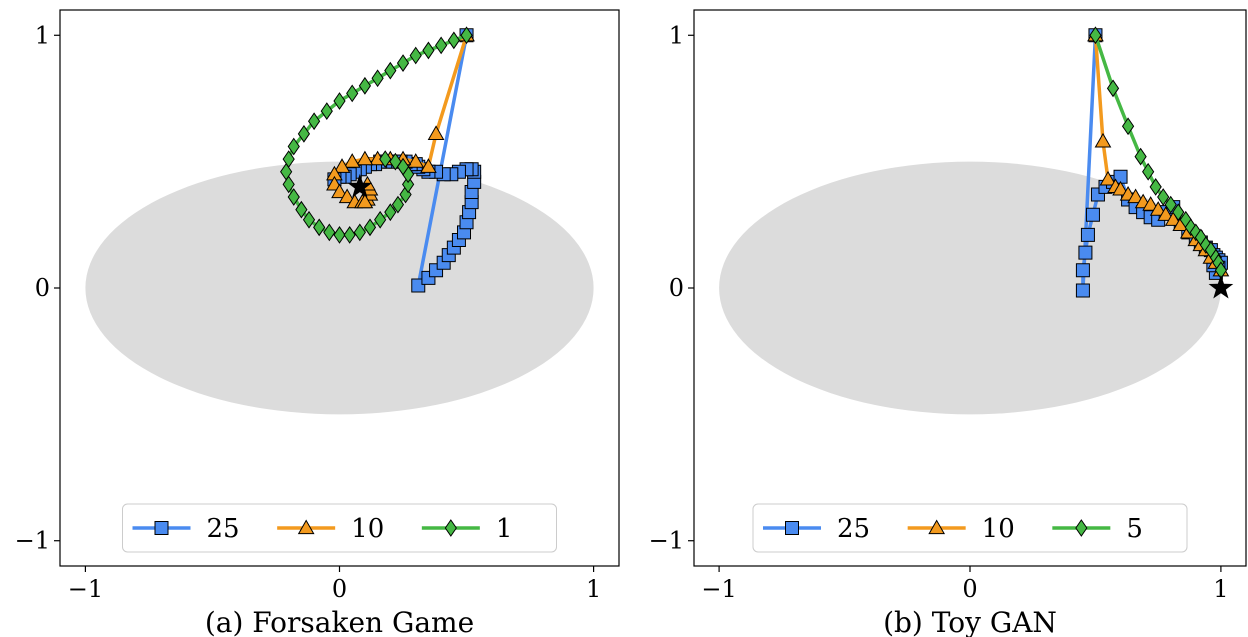 Image resolution: width=1248 pixels, height=637 pixels. Describe the element at coordinates (718, 589) in the screenshot. I see `x-tick-label: −1` at that location.